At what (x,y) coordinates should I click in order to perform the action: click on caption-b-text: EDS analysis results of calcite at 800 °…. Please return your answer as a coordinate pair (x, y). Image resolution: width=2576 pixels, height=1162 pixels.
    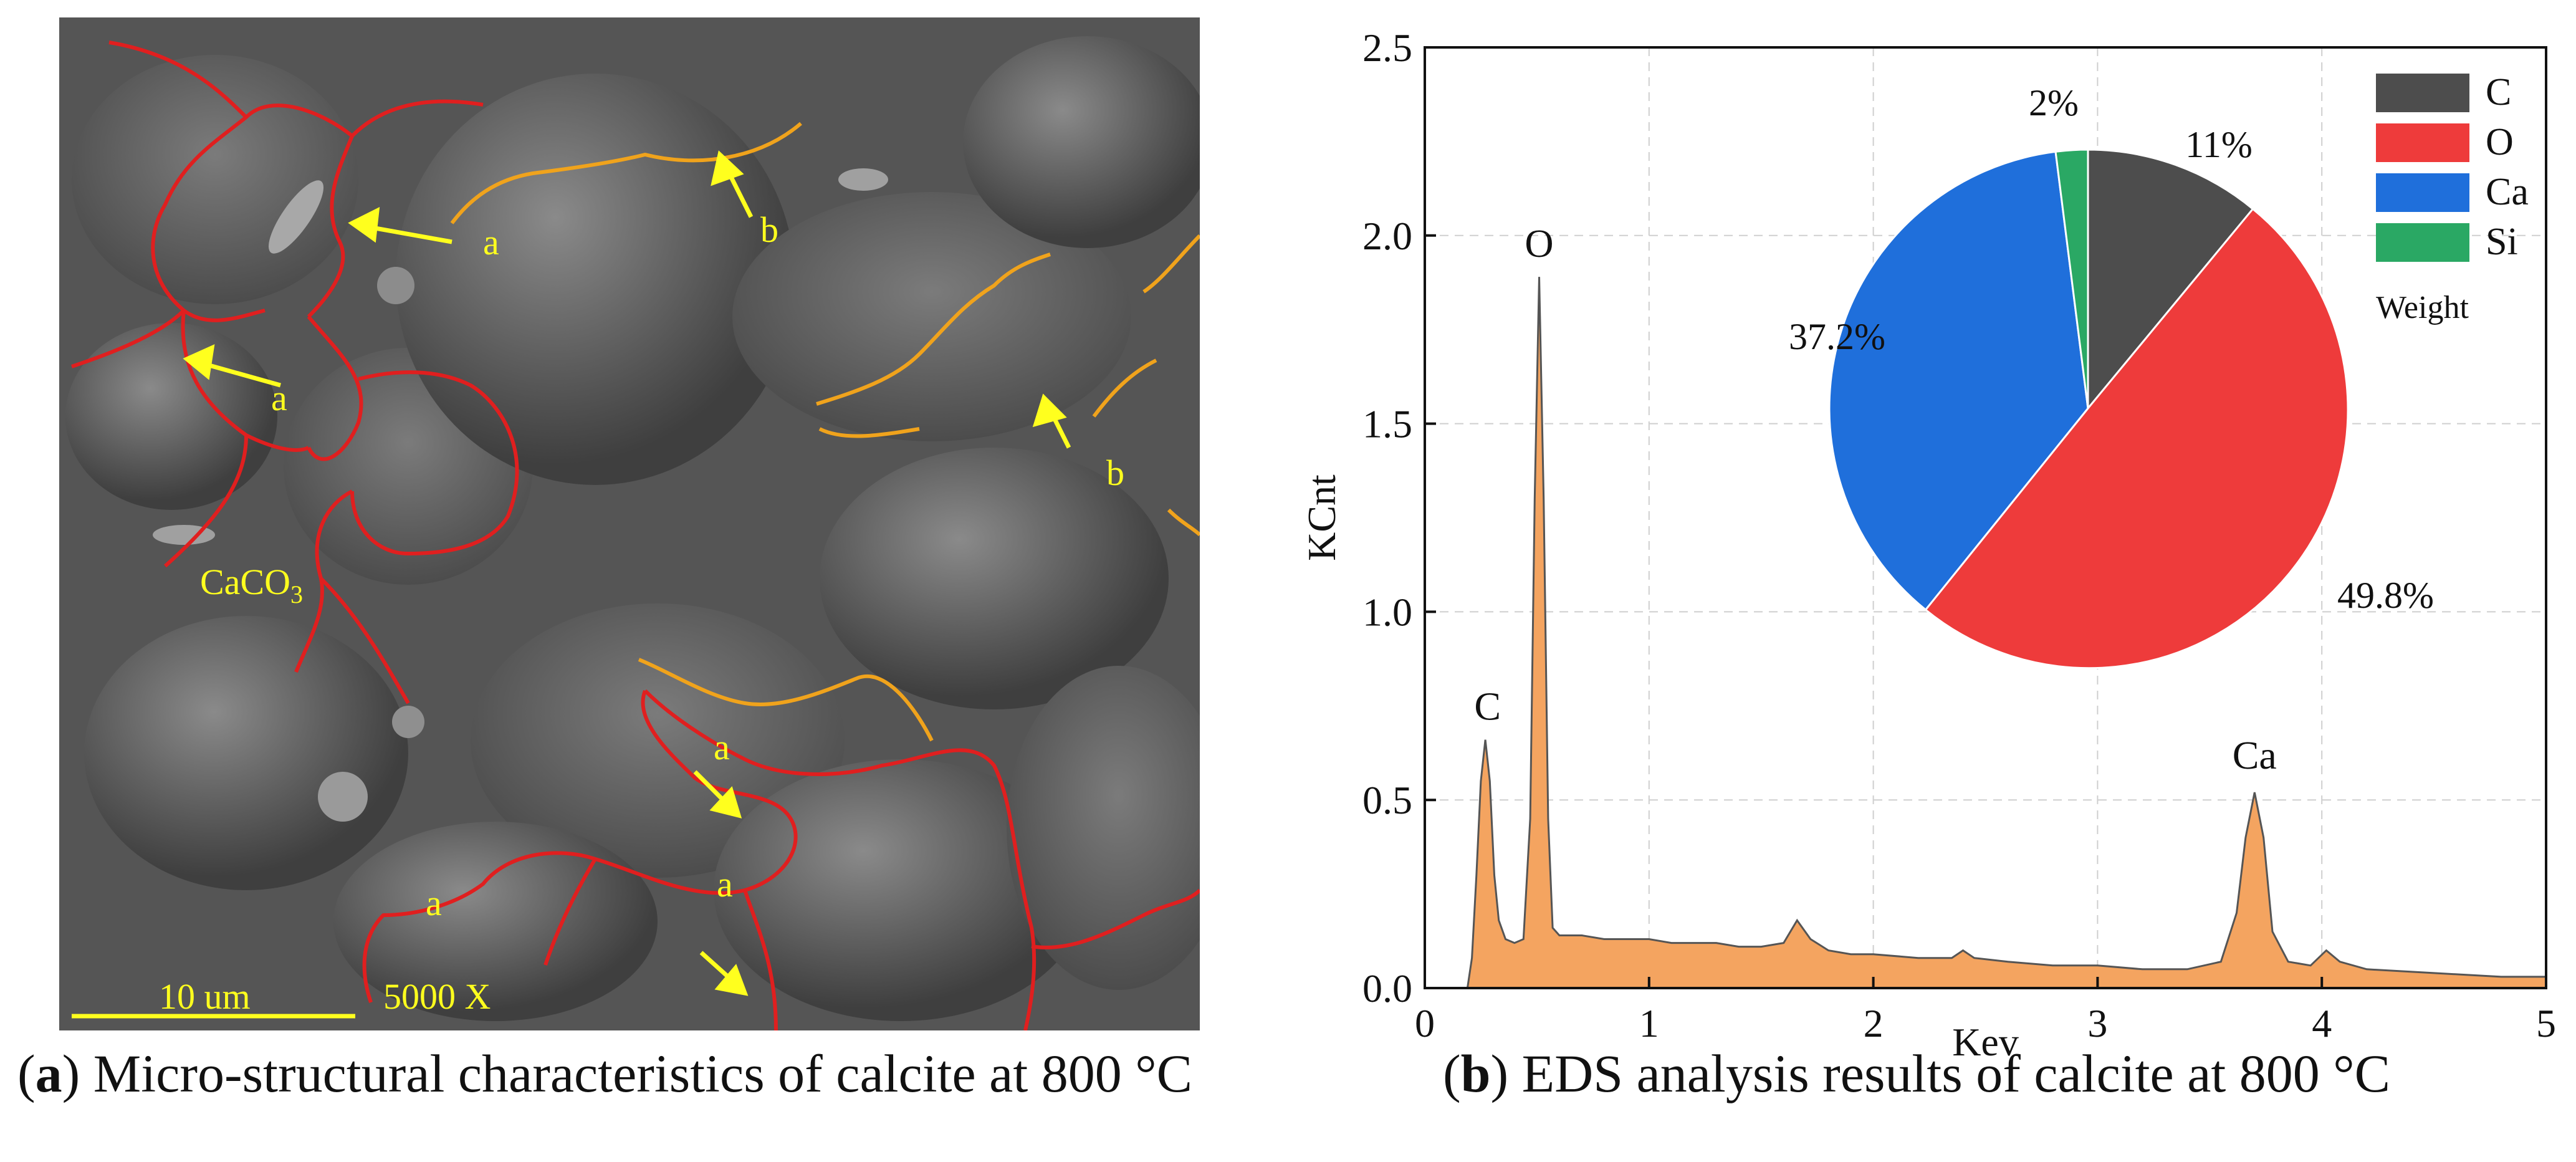
    Looking at the image, I should click on (1956, 1073).